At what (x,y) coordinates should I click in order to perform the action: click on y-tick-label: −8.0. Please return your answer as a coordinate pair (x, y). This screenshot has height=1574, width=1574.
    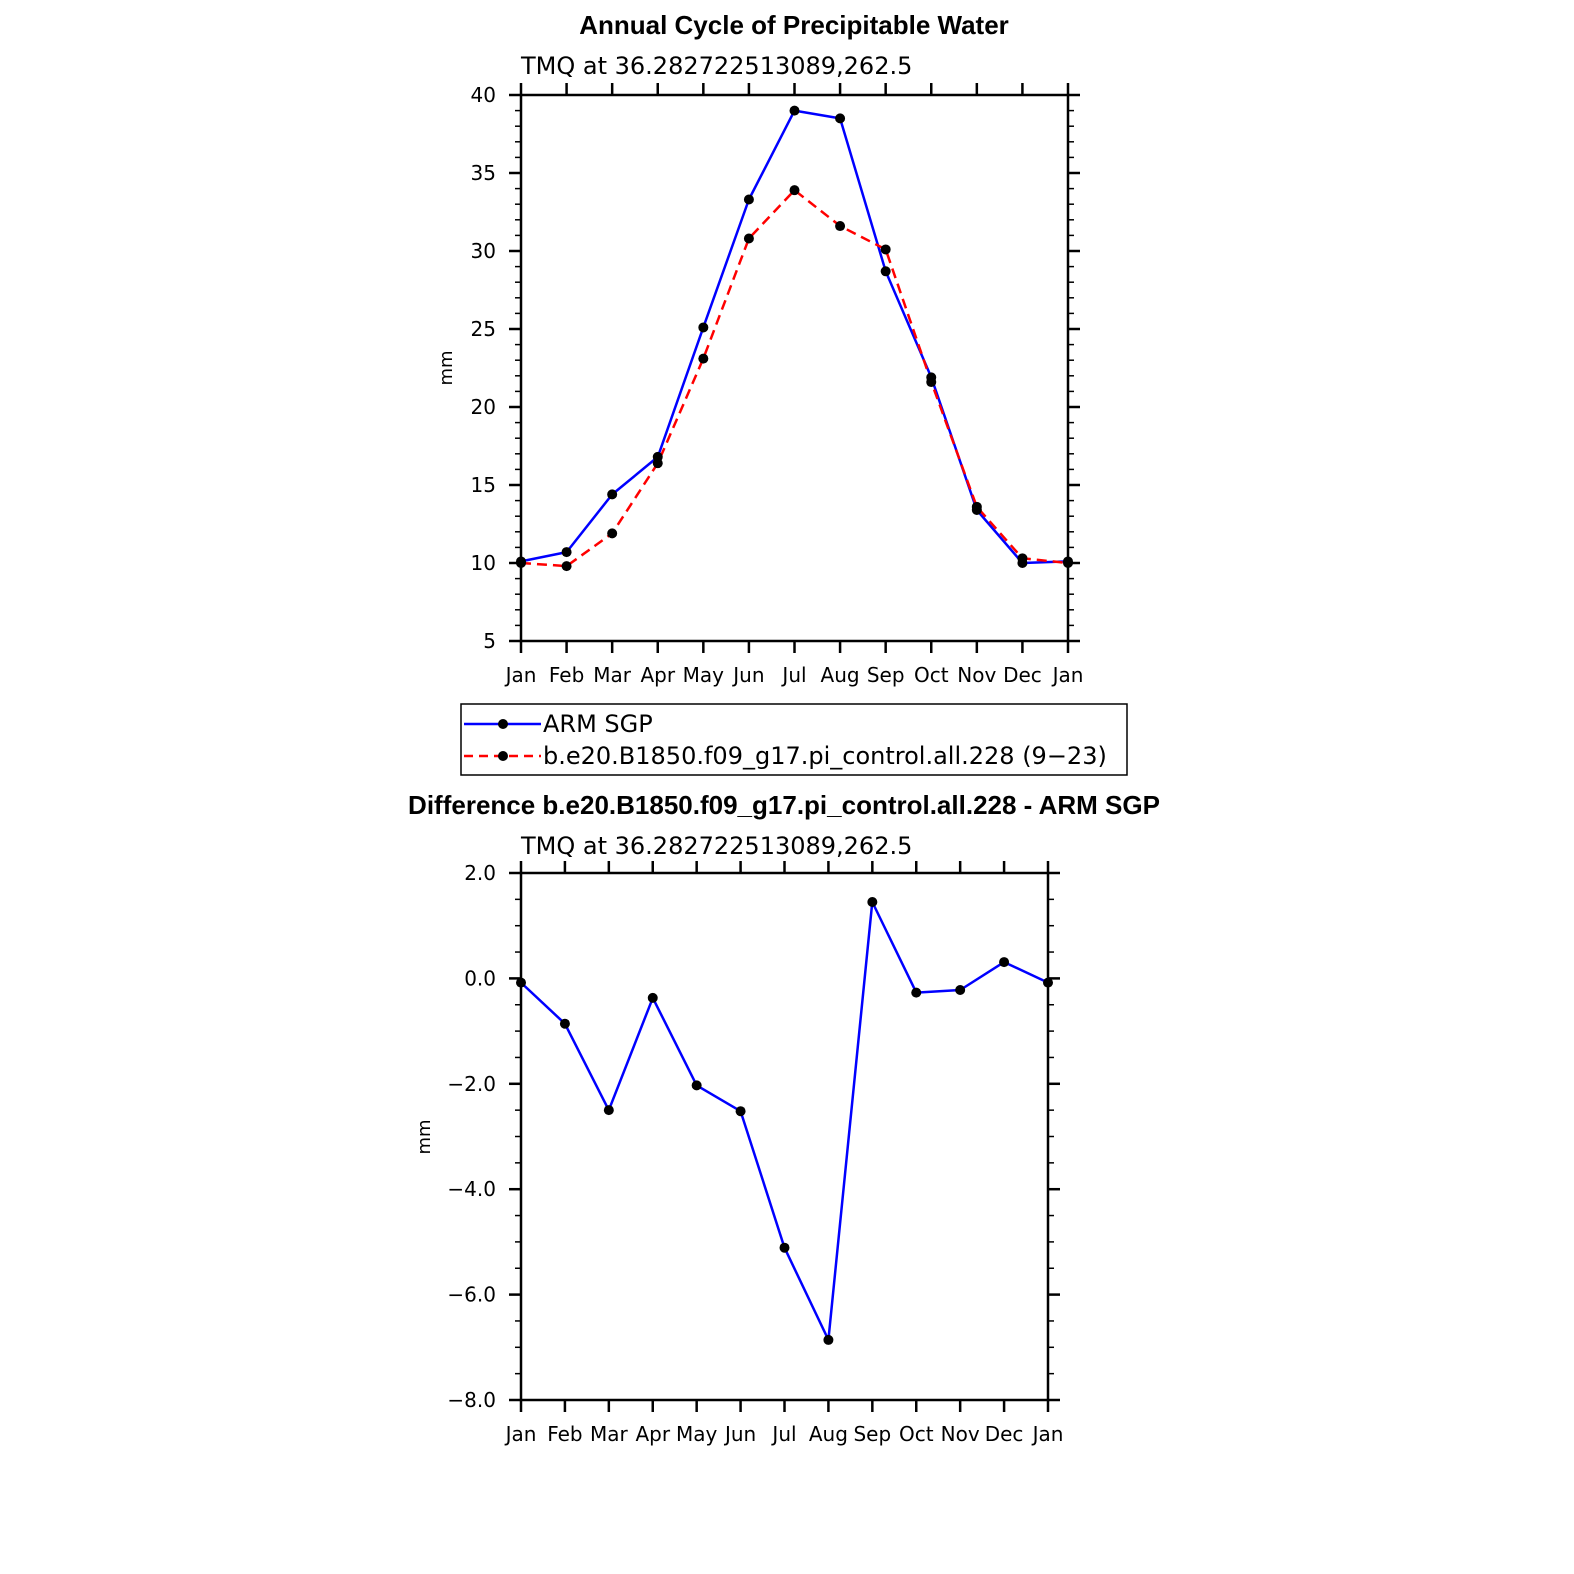
    Looking at the image, I should click on (471, 1400).